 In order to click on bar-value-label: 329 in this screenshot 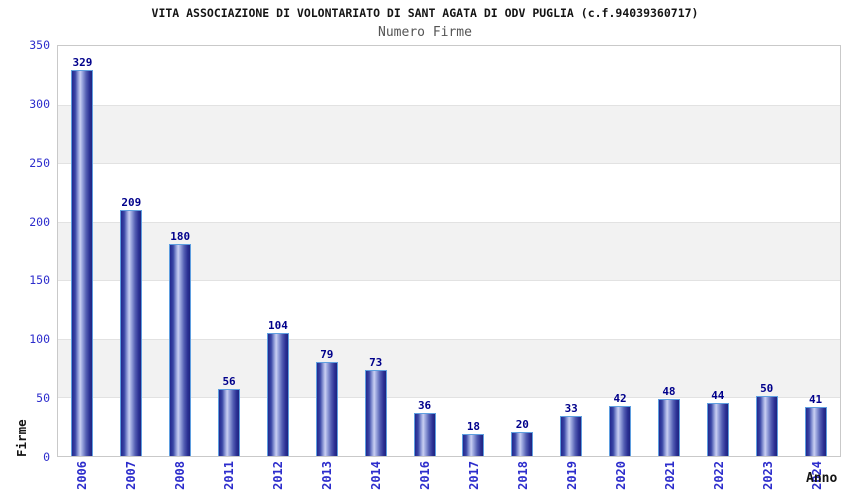, I will do `click(82, 62)`.